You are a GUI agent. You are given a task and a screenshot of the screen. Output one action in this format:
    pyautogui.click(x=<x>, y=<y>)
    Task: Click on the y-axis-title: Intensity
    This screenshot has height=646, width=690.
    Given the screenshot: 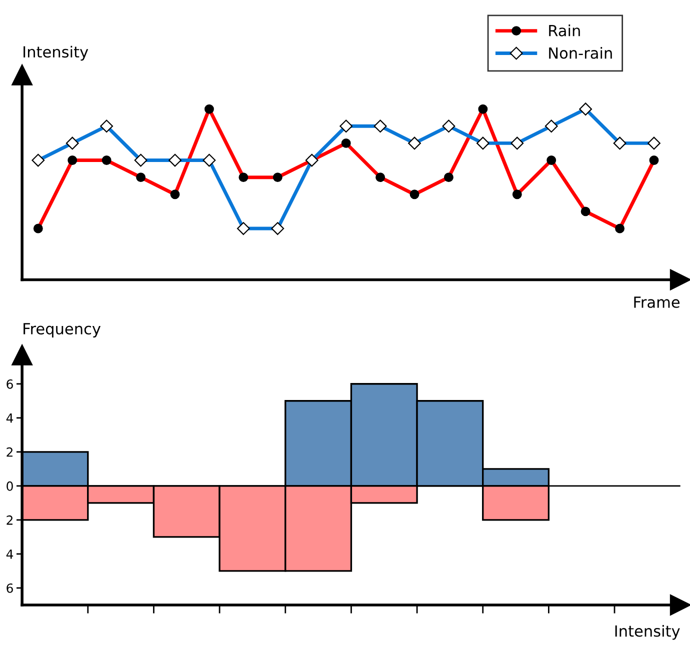 What is the action you would take?
    pyautogui.click(x=56, y=53)
    